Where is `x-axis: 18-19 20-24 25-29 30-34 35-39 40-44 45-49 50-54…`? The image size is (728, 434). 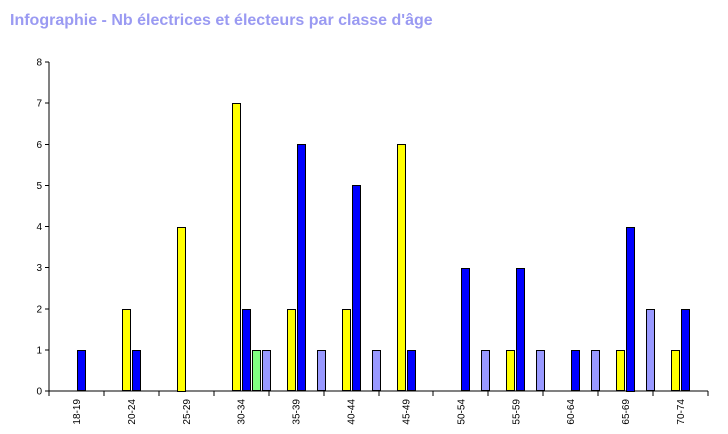 x-axis: 18-19 20-24 25-29 30-34 35-39 40-44 45-49 50-54… is located at coordinates (378, 407).